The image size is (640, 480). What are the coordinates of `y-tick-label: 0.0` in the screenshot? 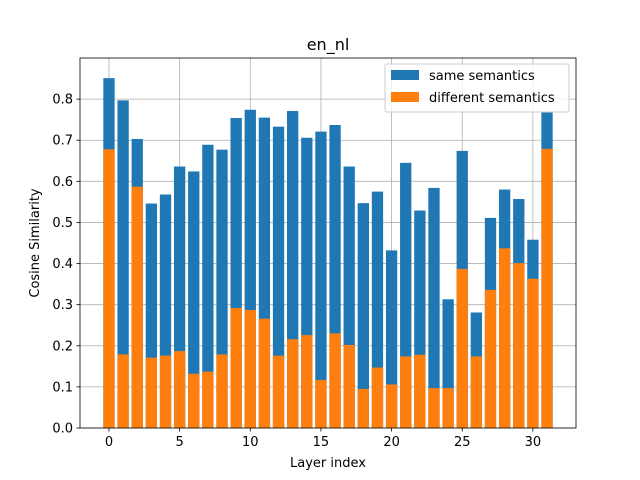 It's located at (62, 429).